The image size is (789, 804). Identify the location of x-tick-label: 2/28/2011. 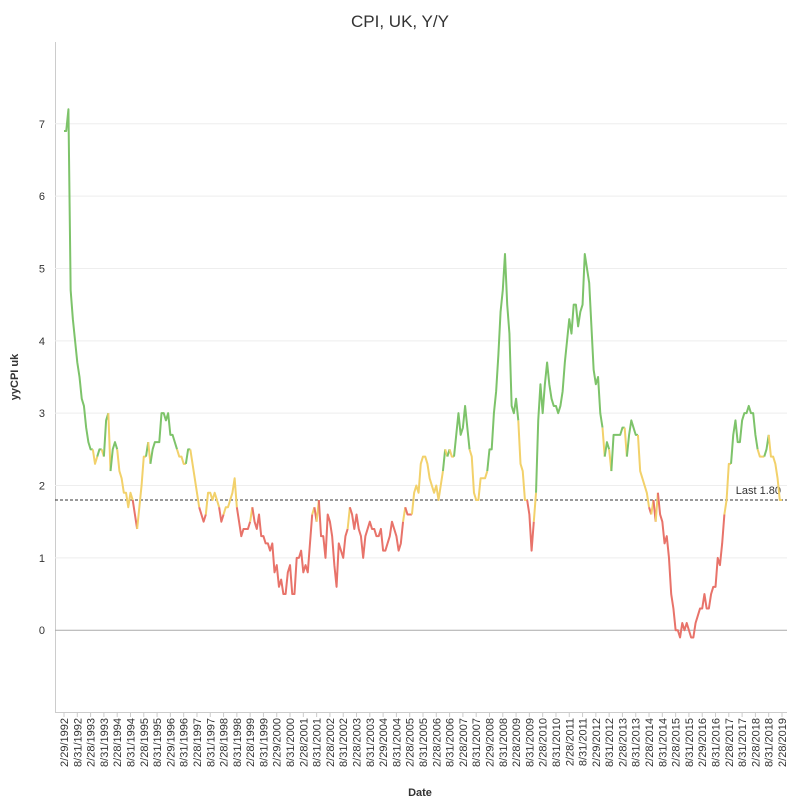
(570, 742).